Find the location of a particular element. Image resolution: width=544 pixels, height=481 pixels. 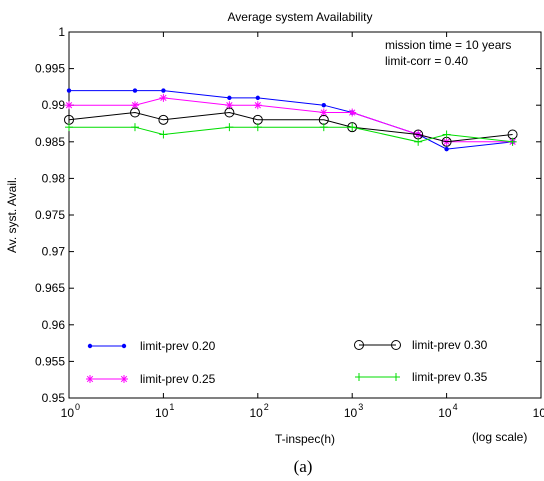

x-tick-exponent: 4 is located at coordinates (455, 407).